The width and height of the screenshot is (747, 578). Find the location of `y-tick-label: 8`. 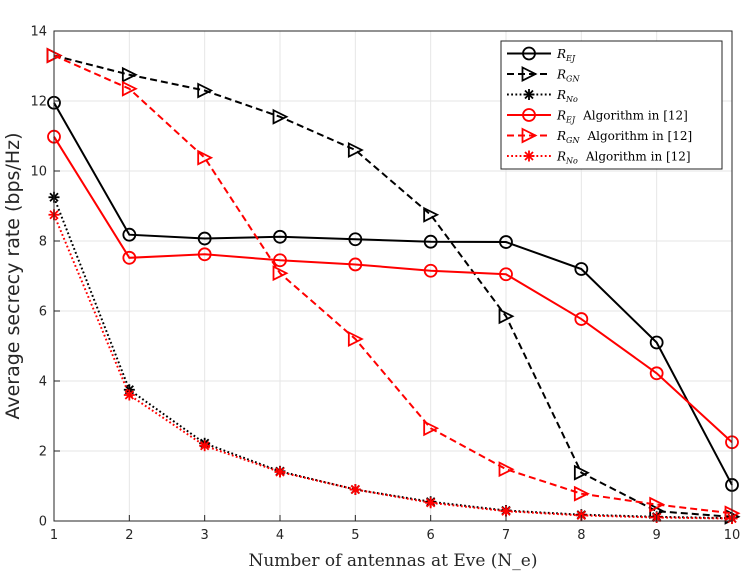

y-tick-label: 8 is located at coordinates (43, 242).